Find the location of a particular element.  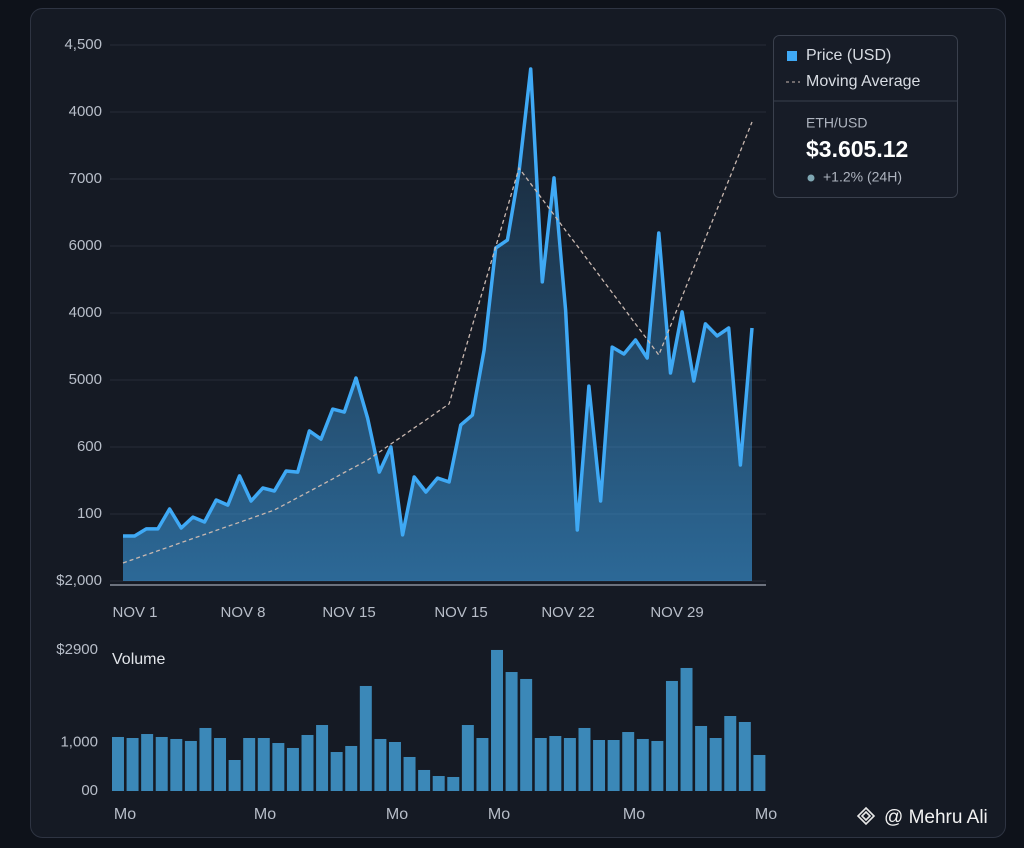

x-tick-label: NOV 8 is located at coordinates (242, 612).